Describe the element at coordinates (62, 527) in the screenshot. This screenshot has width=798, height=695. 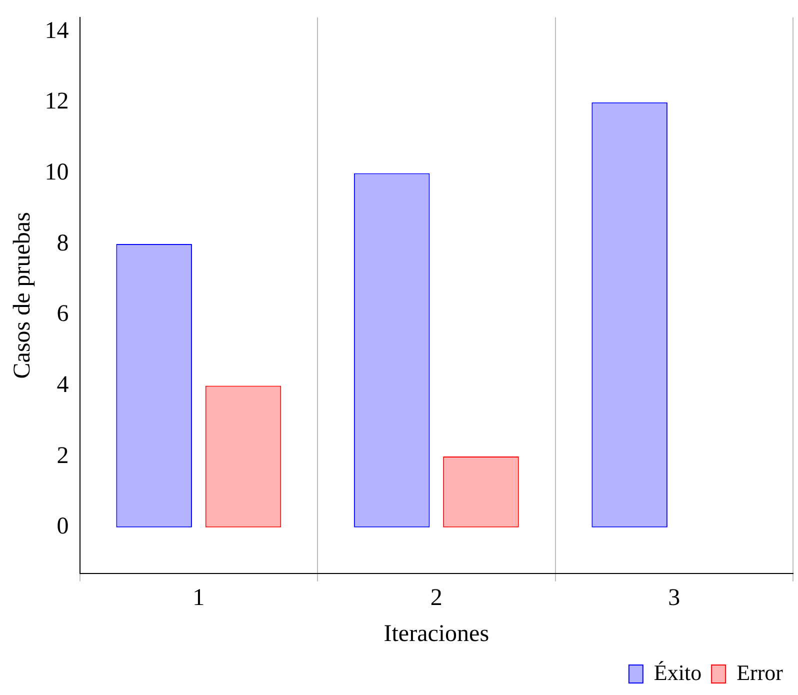
I see `y-tick-label: 0` at that location.